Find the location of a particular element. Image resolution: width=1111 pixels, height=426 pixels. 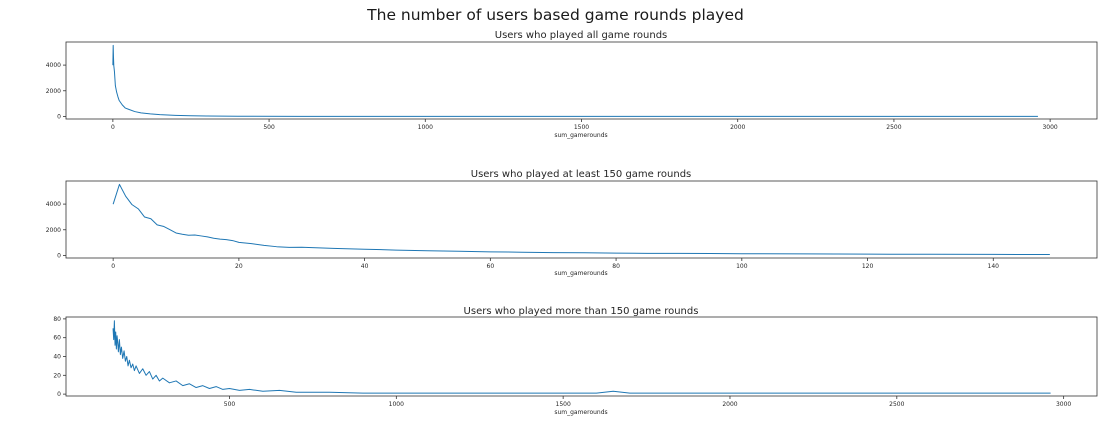

subplot-3-series-line is located at coordinates (581, 357).